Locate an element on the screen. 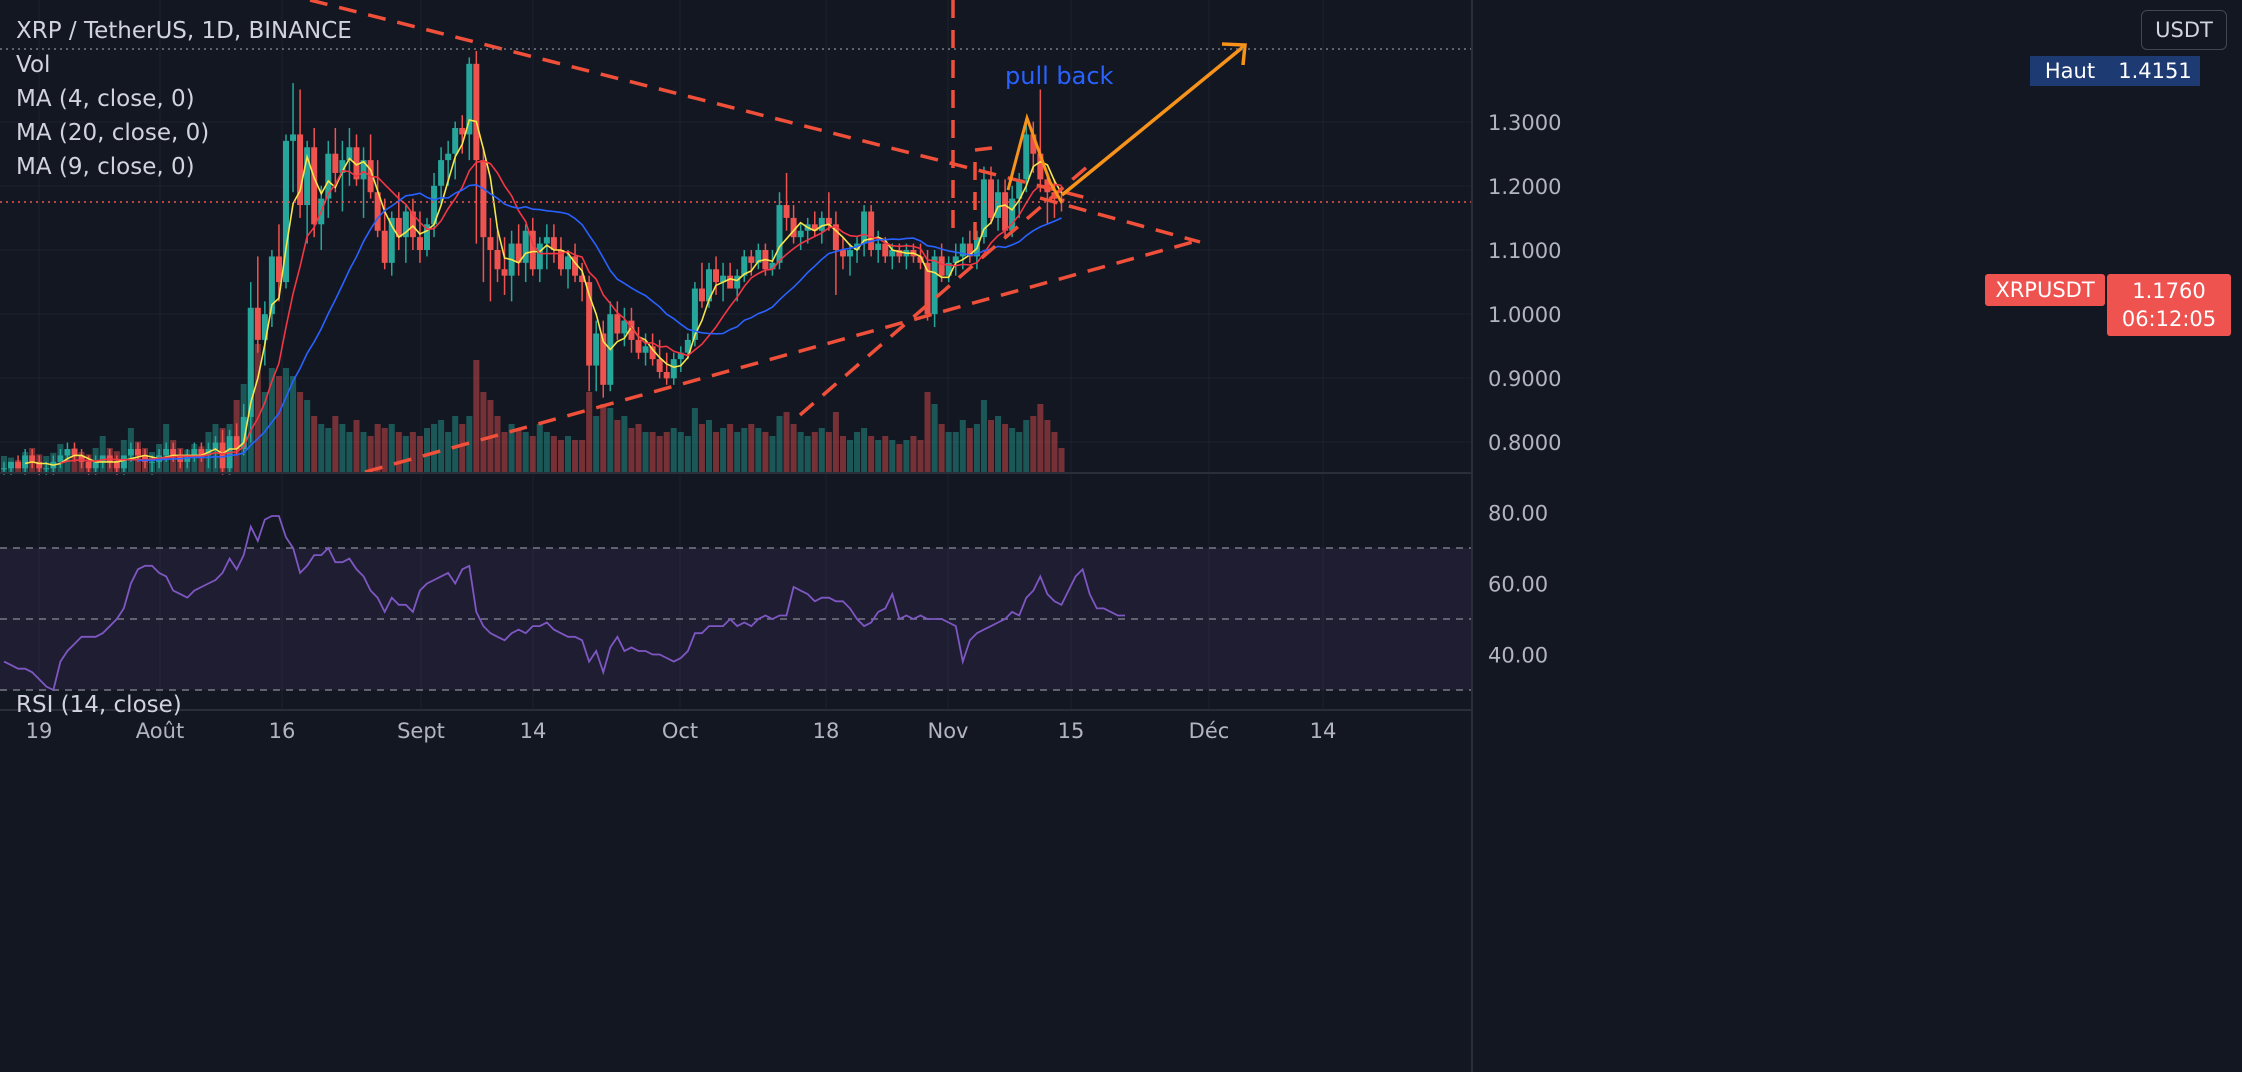  ma9-line is located at coordinates (561, 312).